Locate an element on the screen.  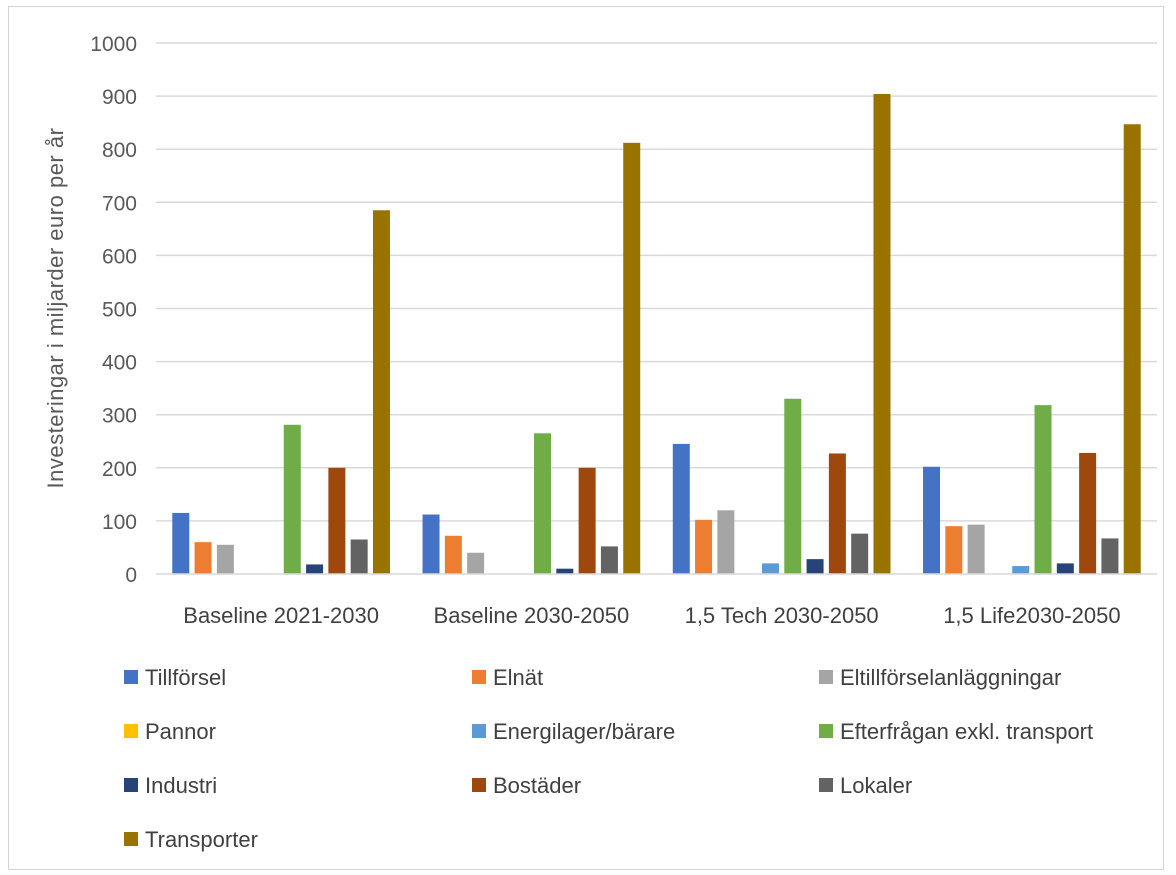
bar-bostäder-3 is located at coordinates (837, 513).